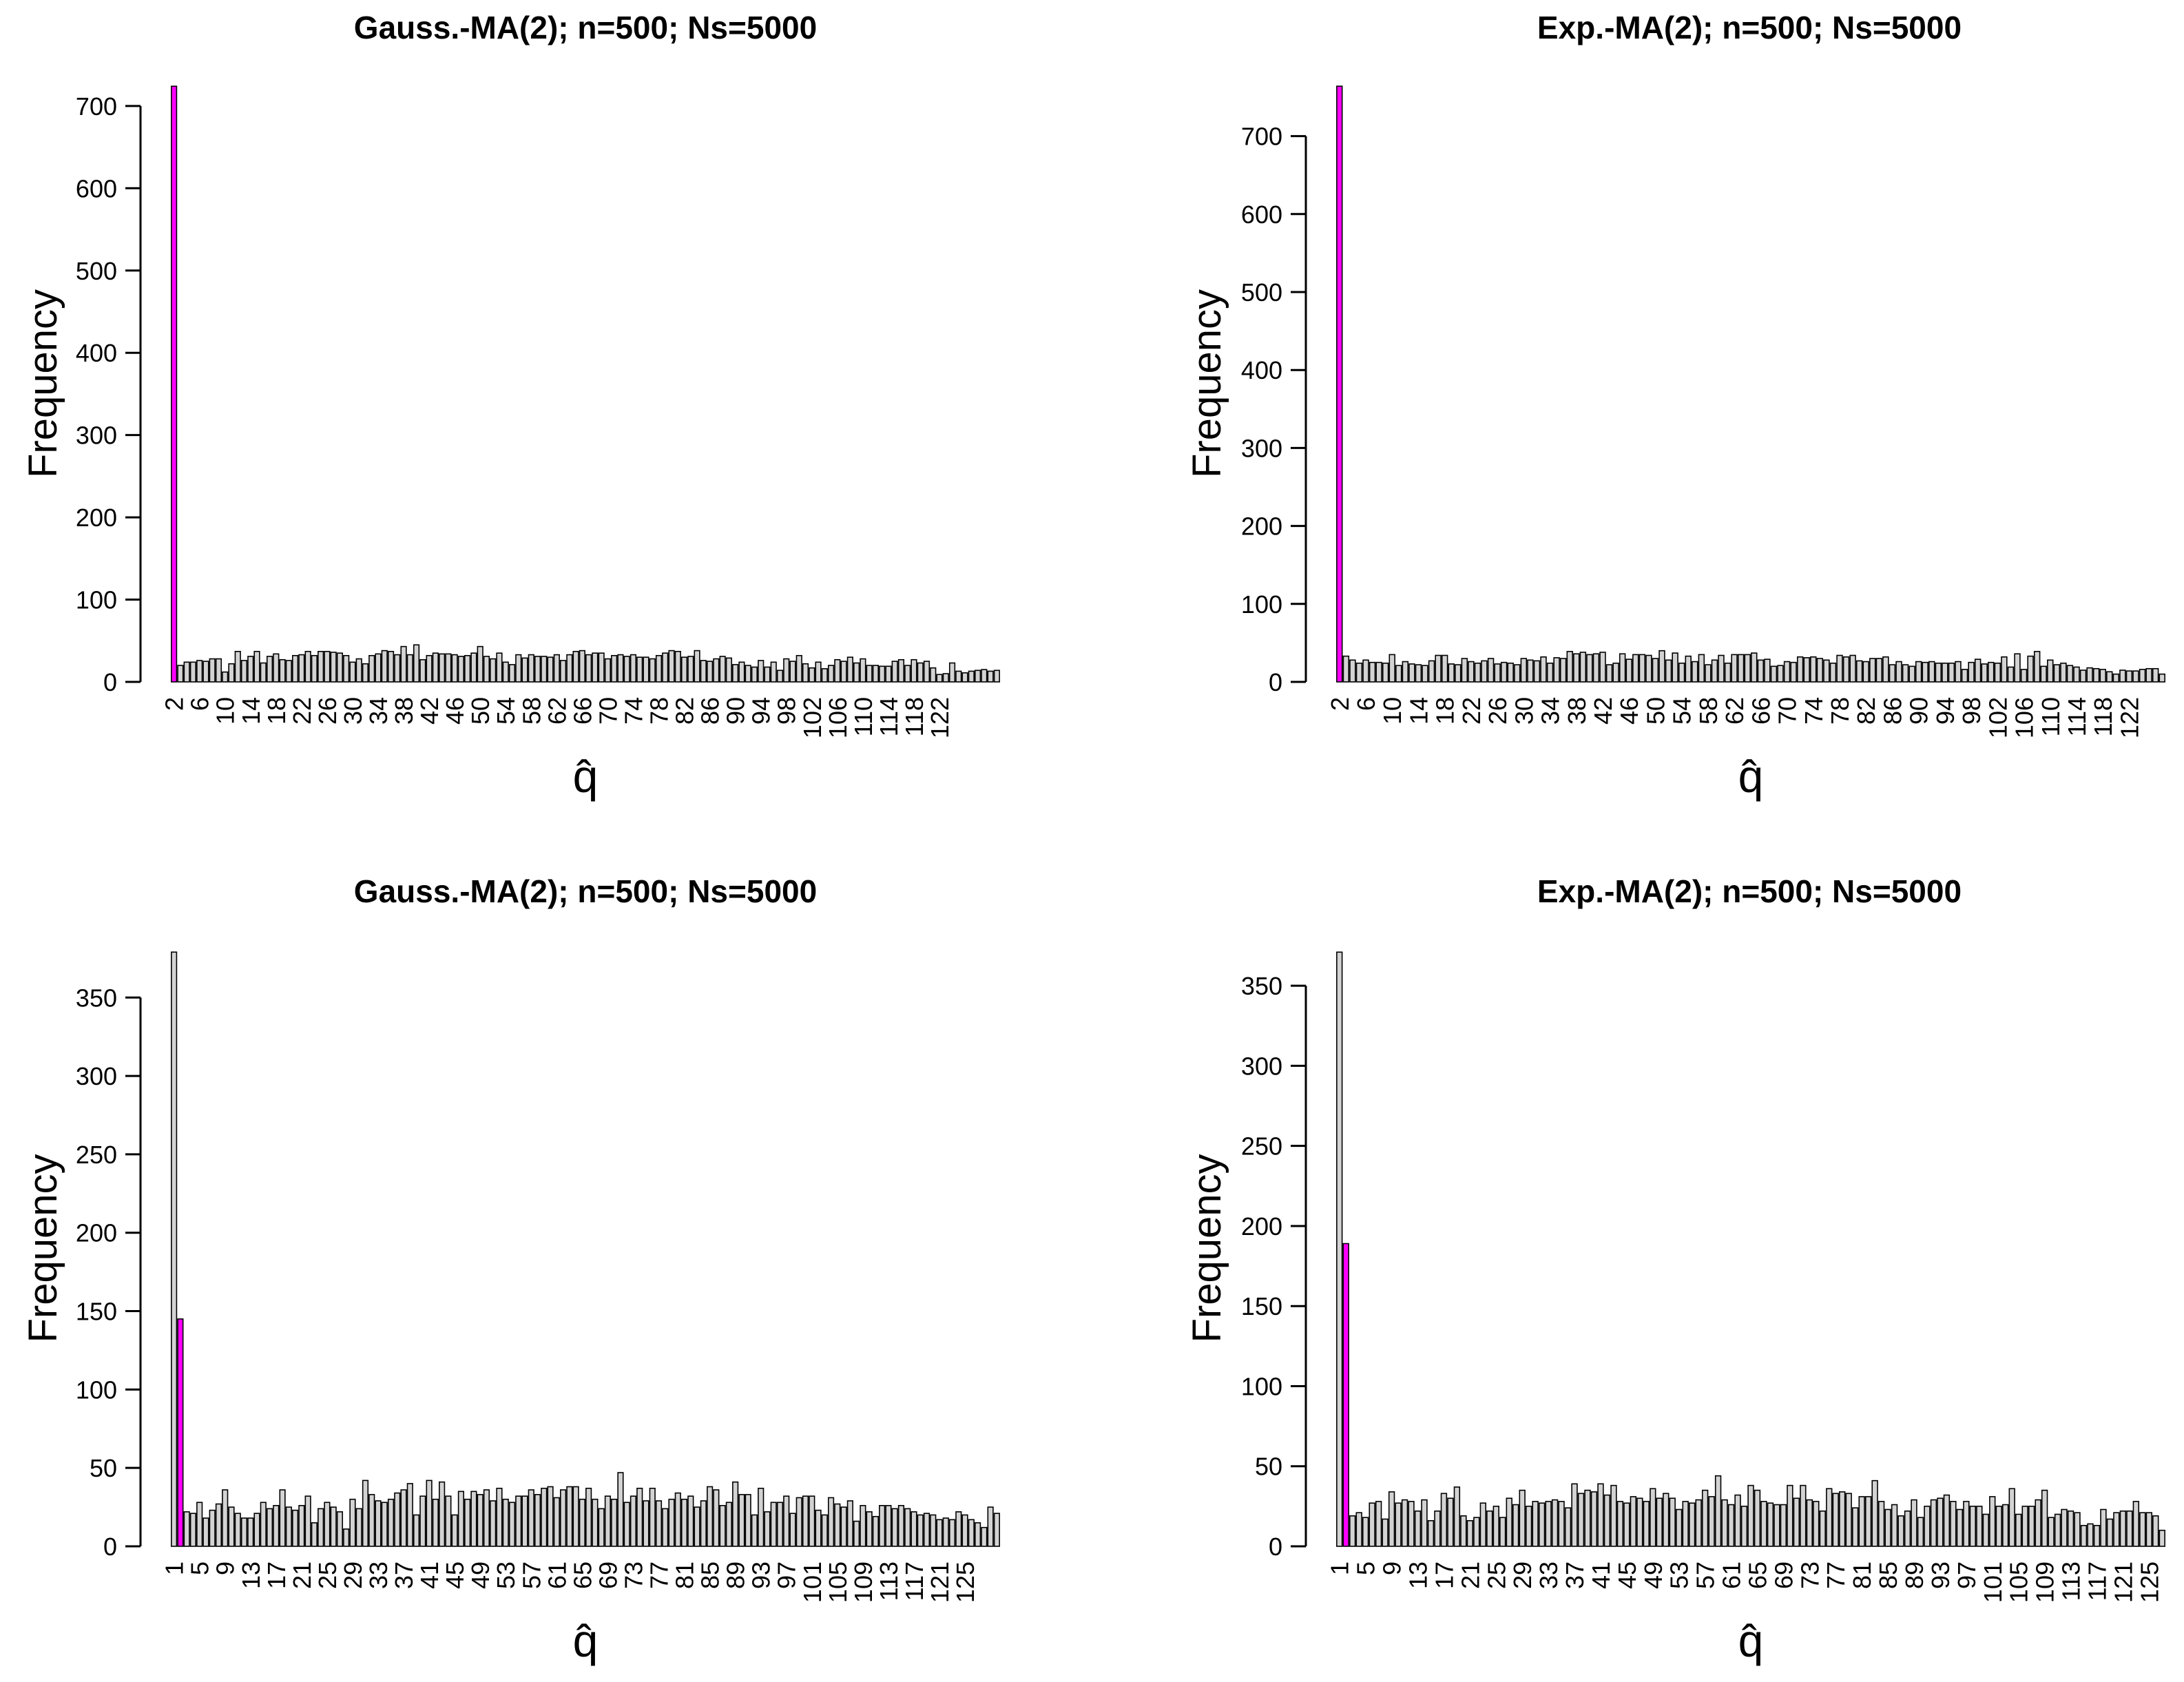  I want to click on x-tick-label: 42, so click(1603, 711).